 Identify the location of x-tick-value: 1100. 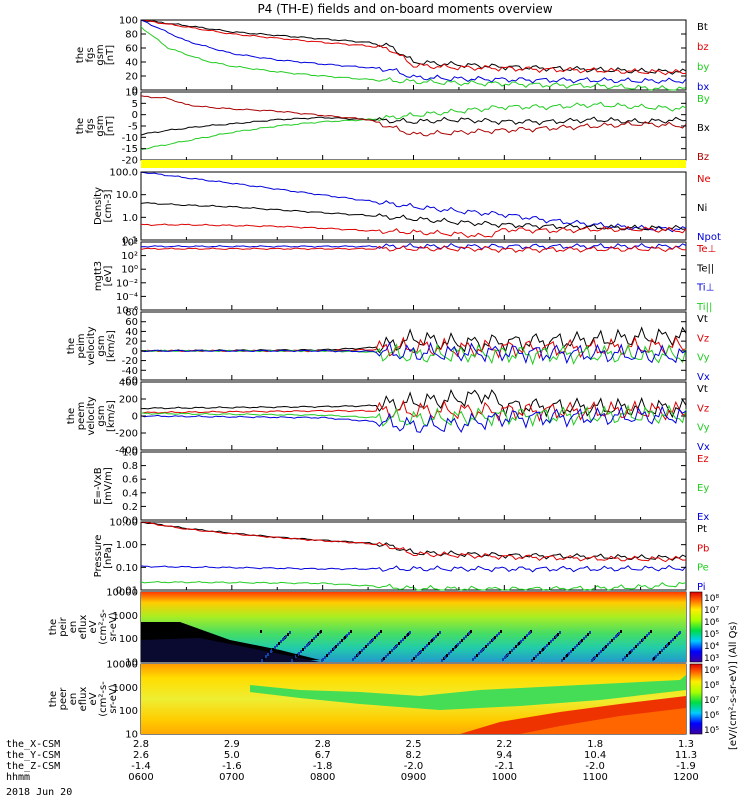
(594, 777).